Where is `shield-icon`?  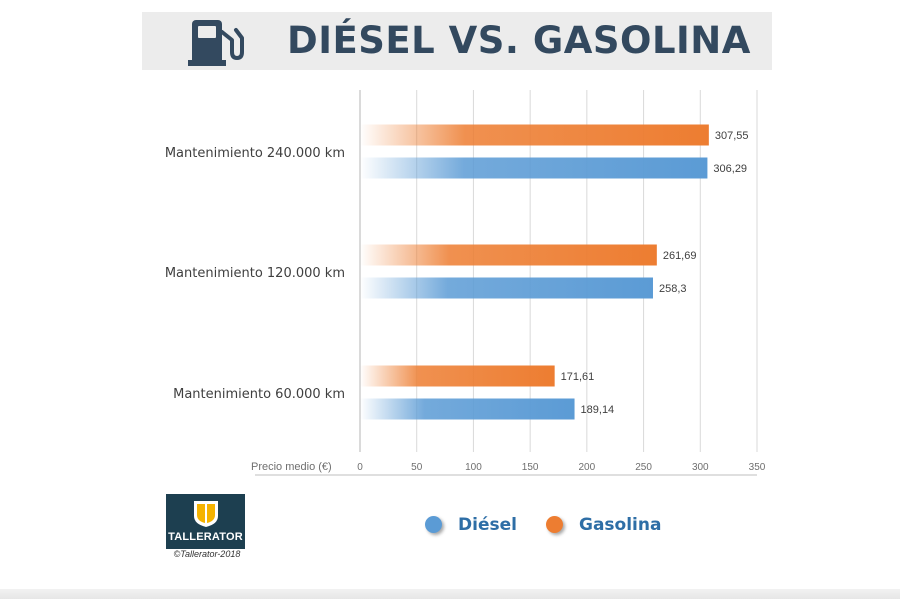 shield-icon is located at coordinates (206, 514).